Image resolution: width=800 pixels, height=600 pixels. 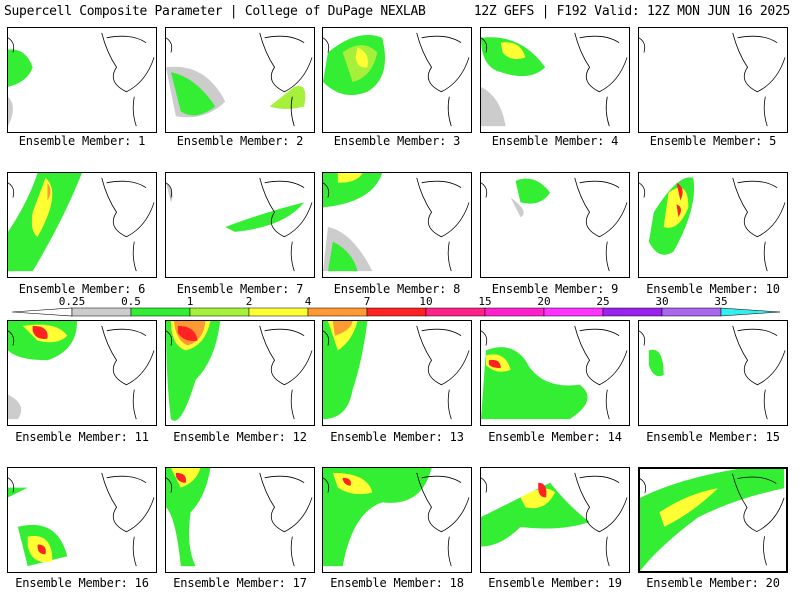 I want to click on legend-tick-label: 20, so click(x=543, y=302).